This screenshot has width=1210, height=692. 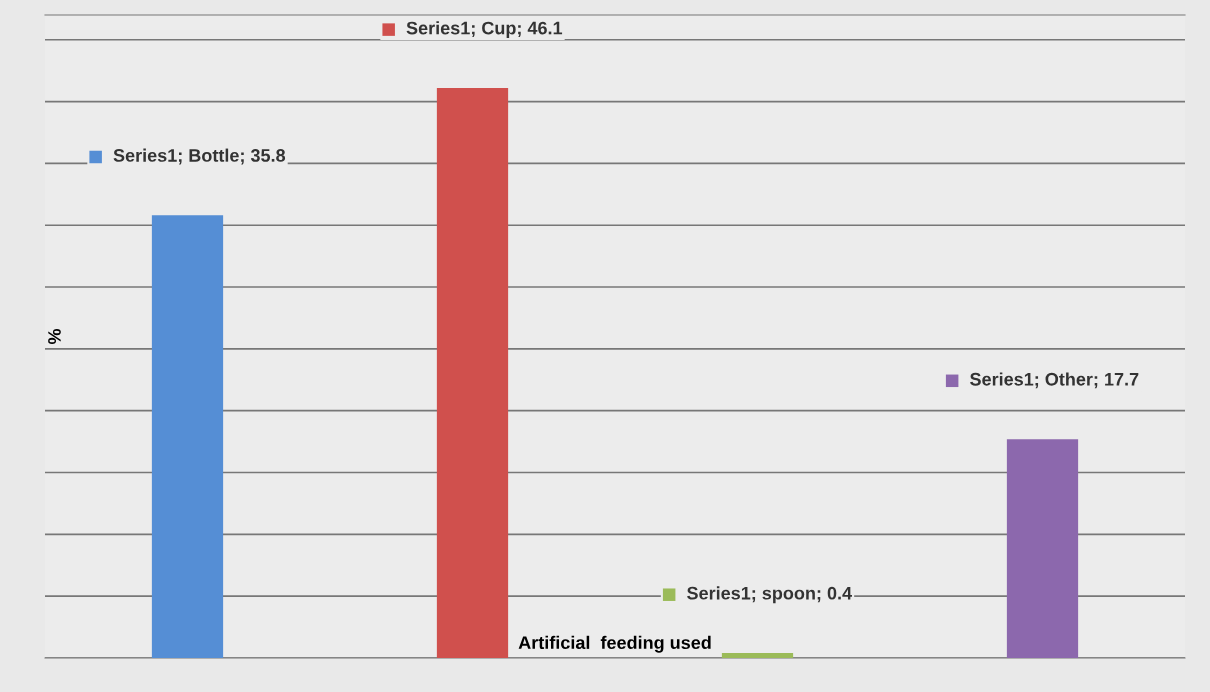 I want to click on data-label: Series1; Bottle; 35.8, so click(x=199, y=156).